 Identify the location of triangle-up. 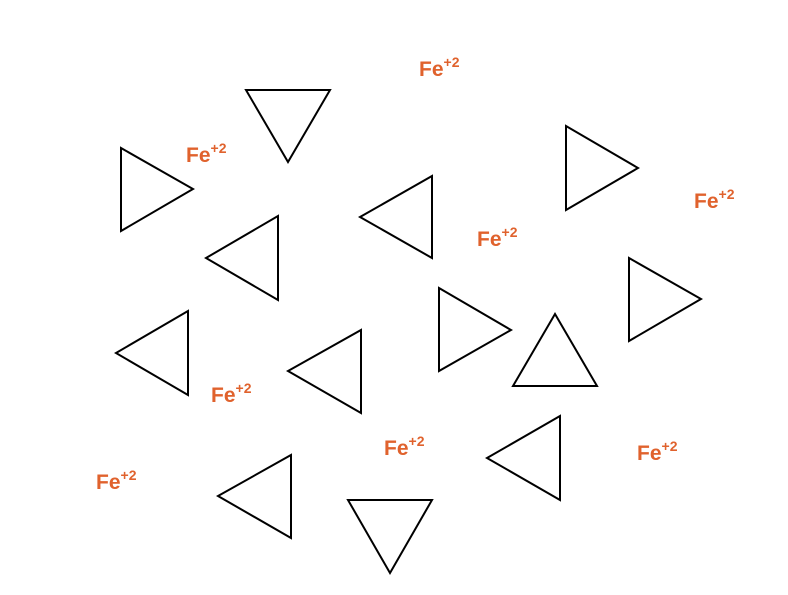
(555, 349).